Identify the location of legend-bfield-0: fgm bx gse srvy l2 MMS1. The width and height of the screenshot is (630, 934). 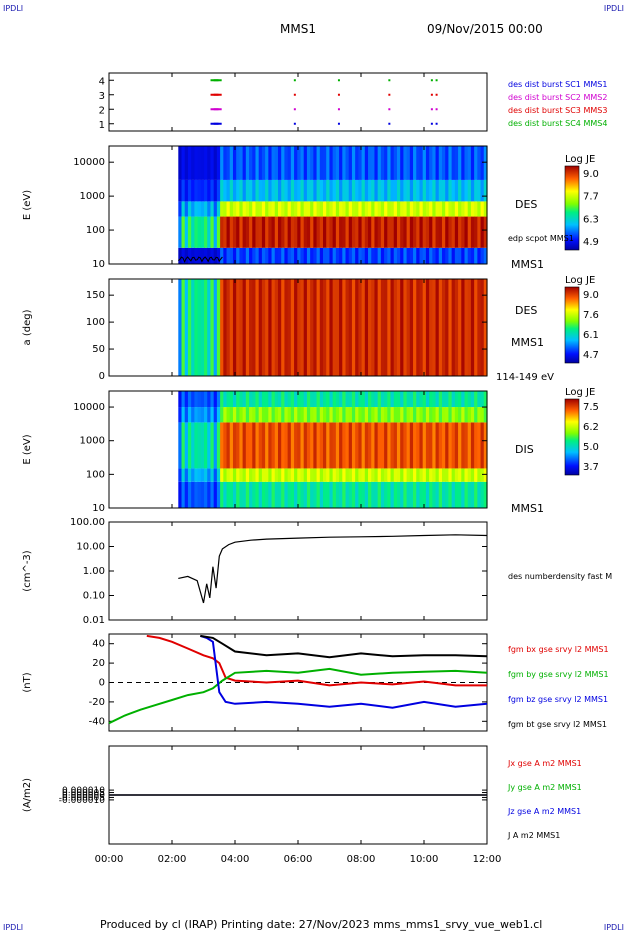
(558, 649).